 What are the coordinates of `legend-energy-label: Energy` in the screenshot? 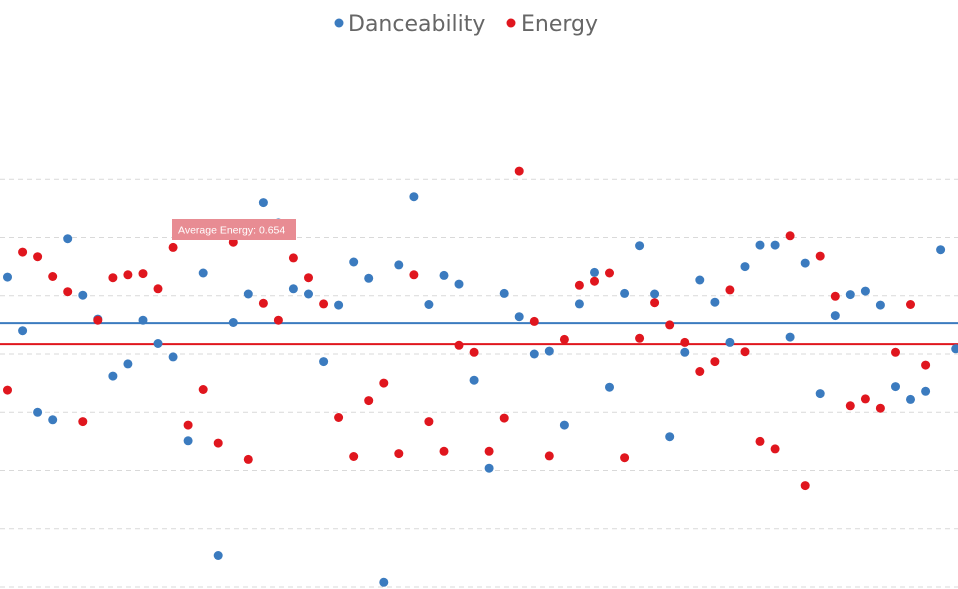 It's located at (559, 24).